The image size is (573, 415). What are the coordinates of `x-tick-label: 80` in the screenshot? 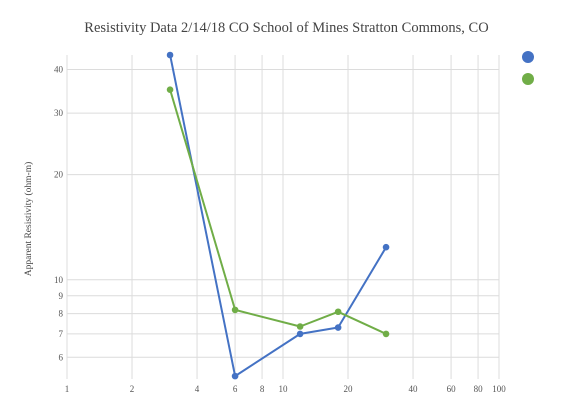 It's located at (479, 389).